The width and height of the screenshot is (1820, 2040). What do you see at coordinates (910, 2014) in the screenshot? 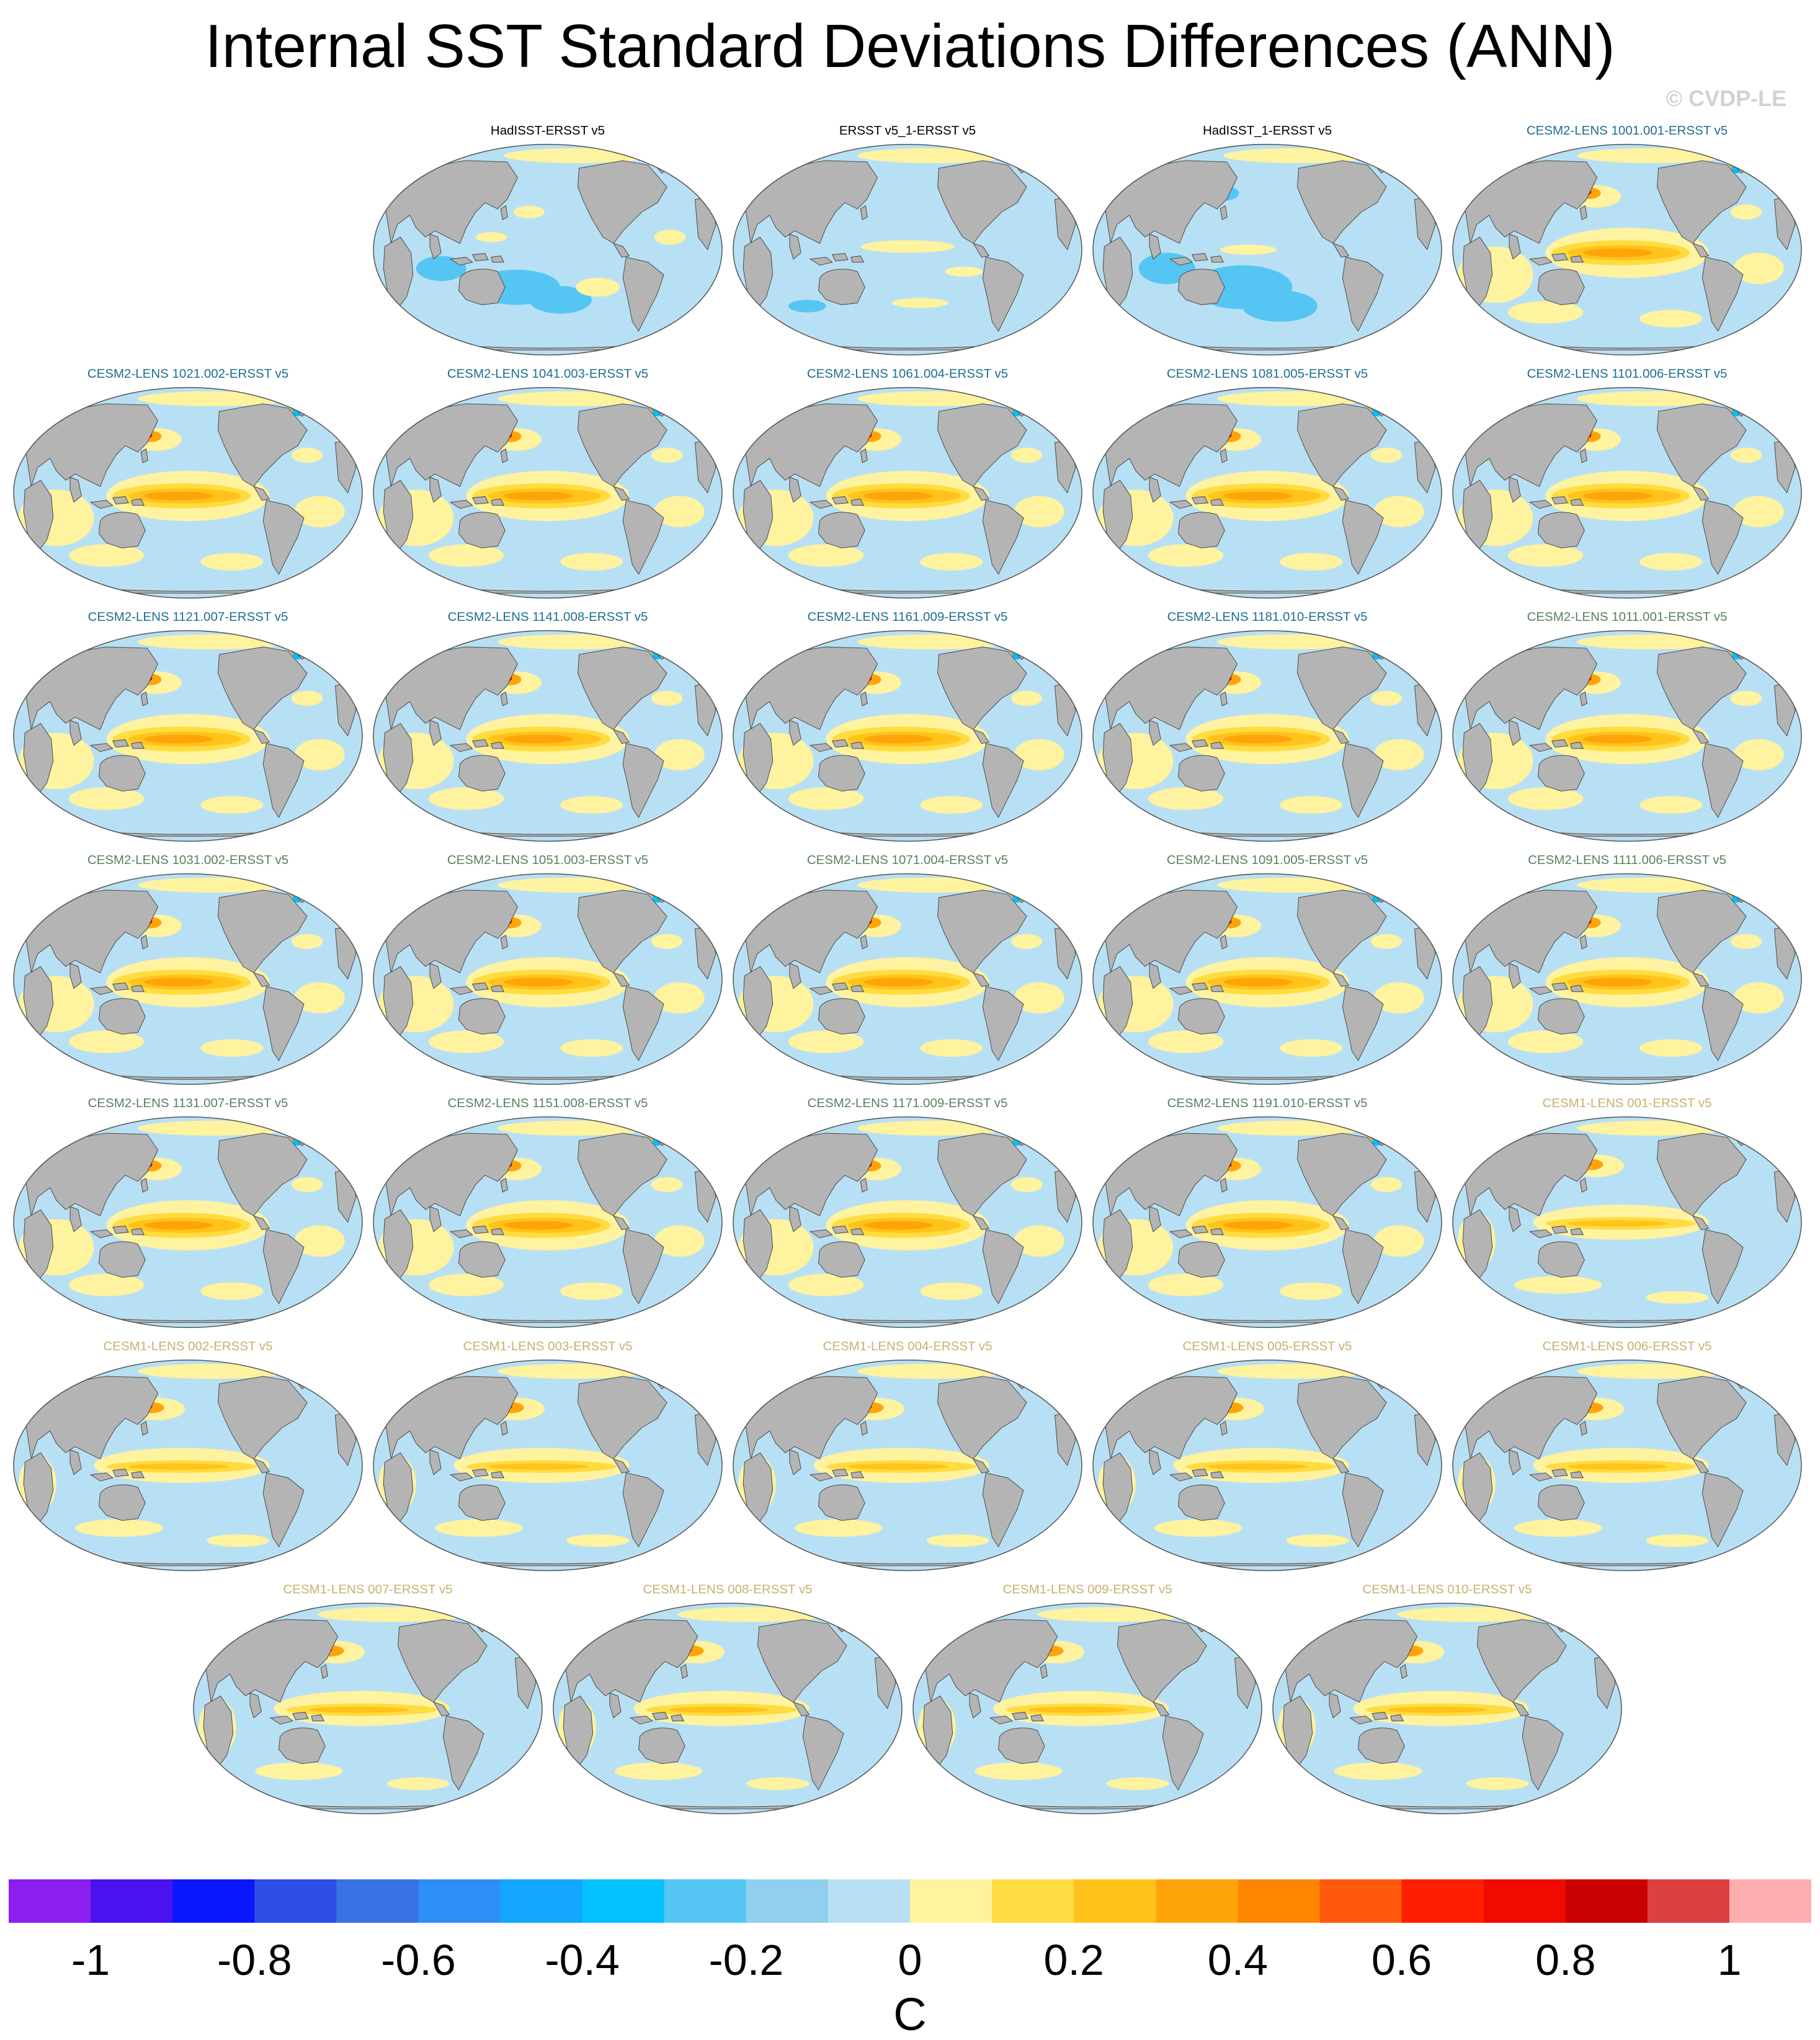
I see `colorbar-units: C` at bounding box center [910, 2014].